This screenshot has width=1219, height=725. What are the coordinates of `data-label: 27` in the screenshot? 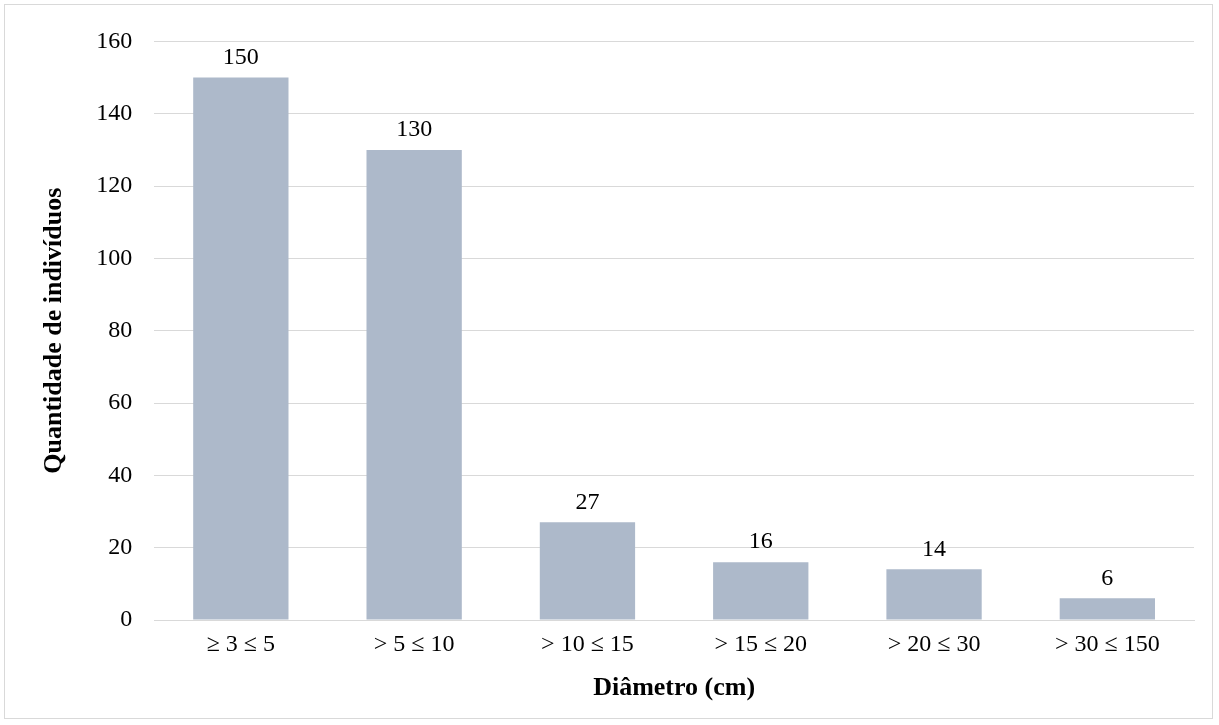 It's located at (587, 500).